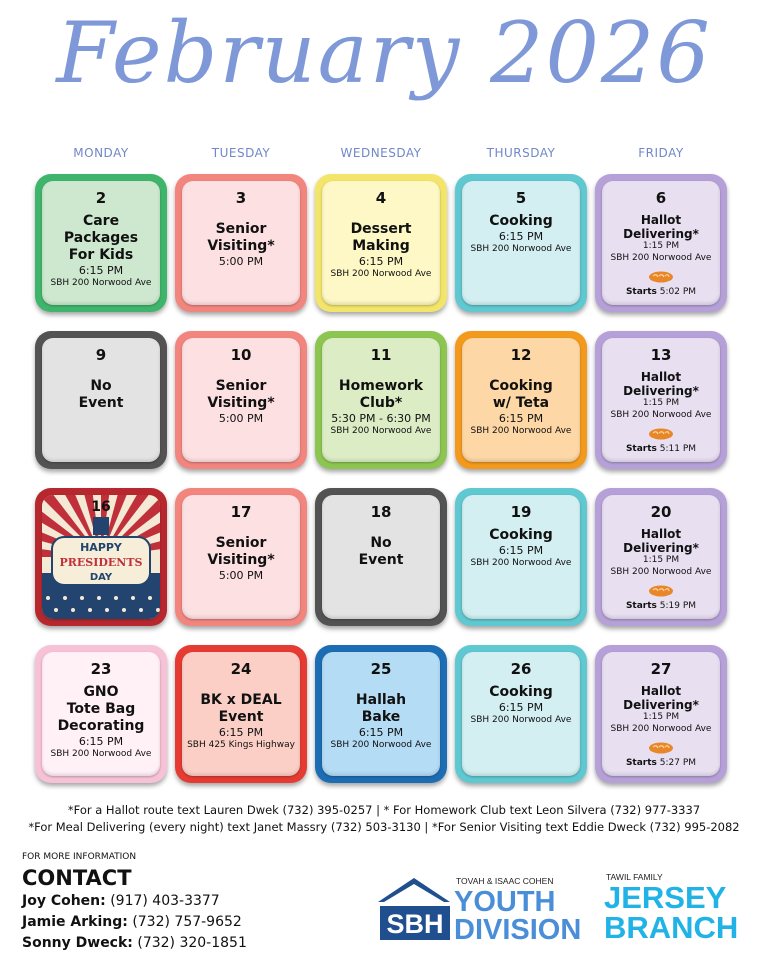  I want to click on contact-name: Jamie Arking:, so click(75, 922).